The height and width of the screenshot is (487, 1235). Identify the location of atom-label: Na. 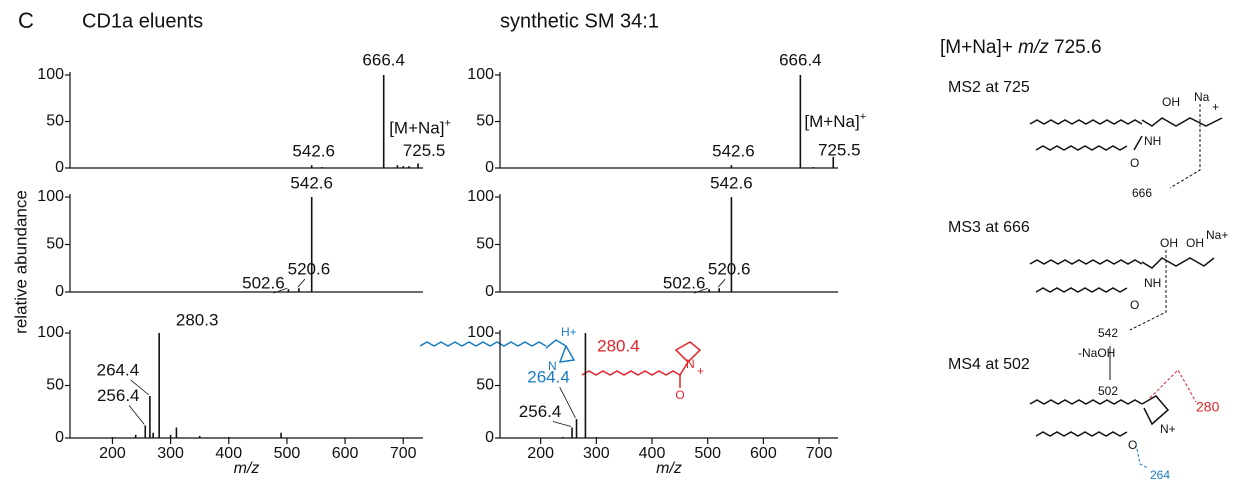
(1202, 97).